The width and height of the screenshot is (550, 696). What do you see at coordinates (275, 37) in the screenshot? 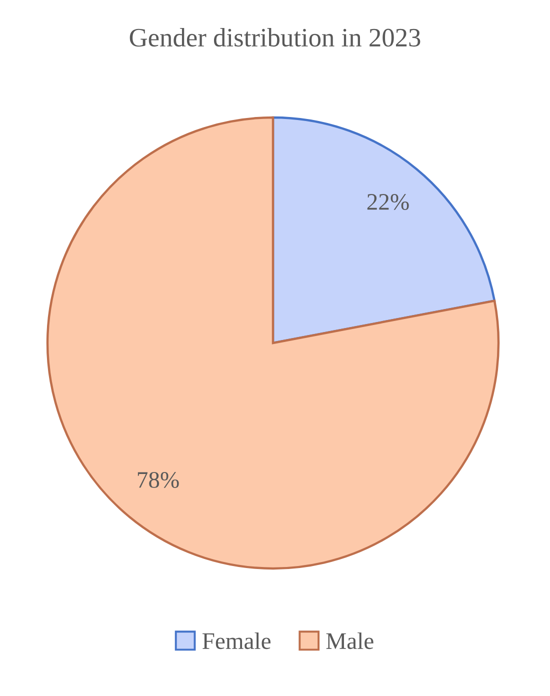
I see `chart-title: Gender distribution in 2023` at bounding box center [275, 37].